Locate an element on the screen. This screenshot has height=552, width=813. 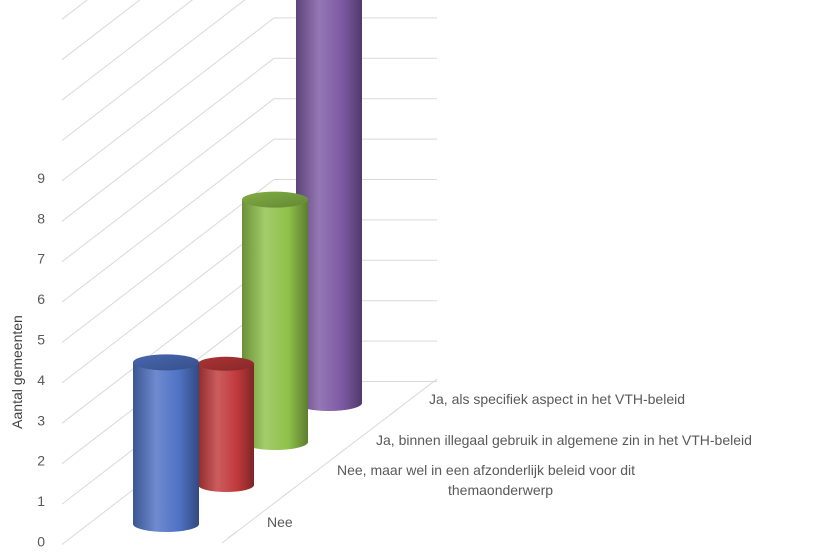
floor-axis-line is located at coordinates (329, 461).